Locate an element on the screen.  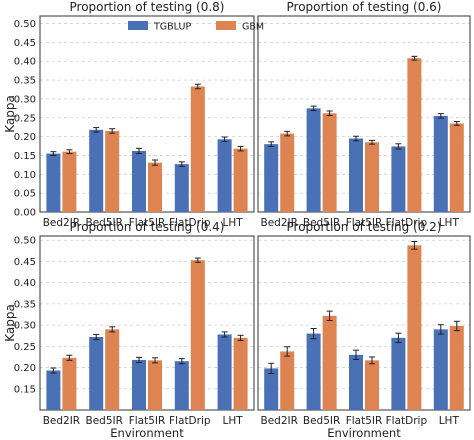
panel-title: Proportion of testing (0.2) is located at coordinates (364, 227).